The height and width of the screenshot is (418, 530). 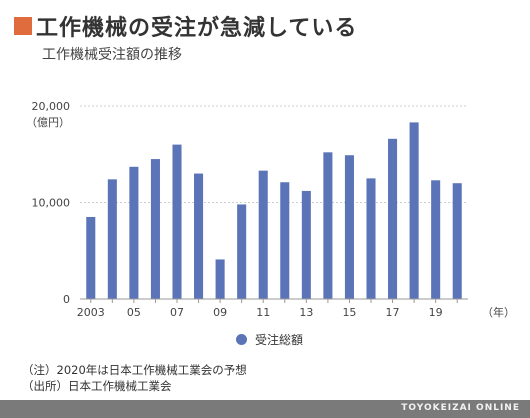 I want to click on x-axis-ticks: 2003 05 07 09 11 13 15 17 19, so click(x=267, y=309).